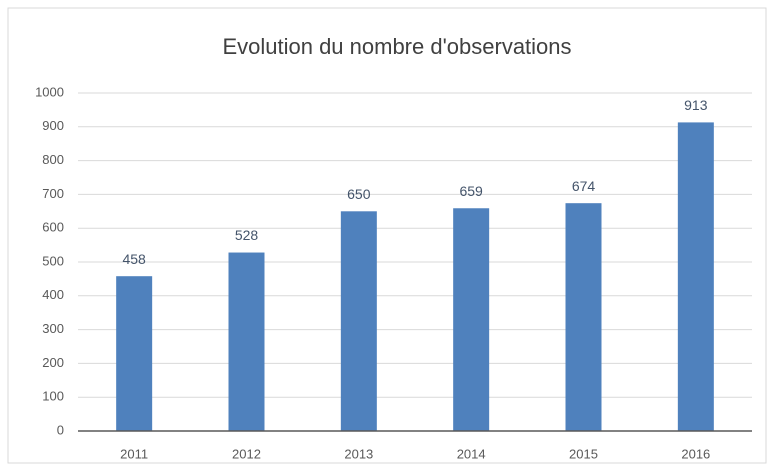  What do you see at coordinates (358, 453) in the screenshot?
I see `x-tick-label: 2013` at bounding box center [358, 453].